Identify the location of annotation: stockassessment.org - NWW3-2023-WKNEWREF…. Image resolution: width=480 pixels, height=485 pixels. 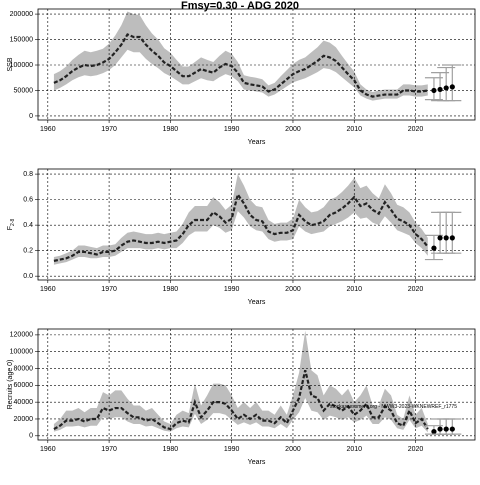
(393, 407).